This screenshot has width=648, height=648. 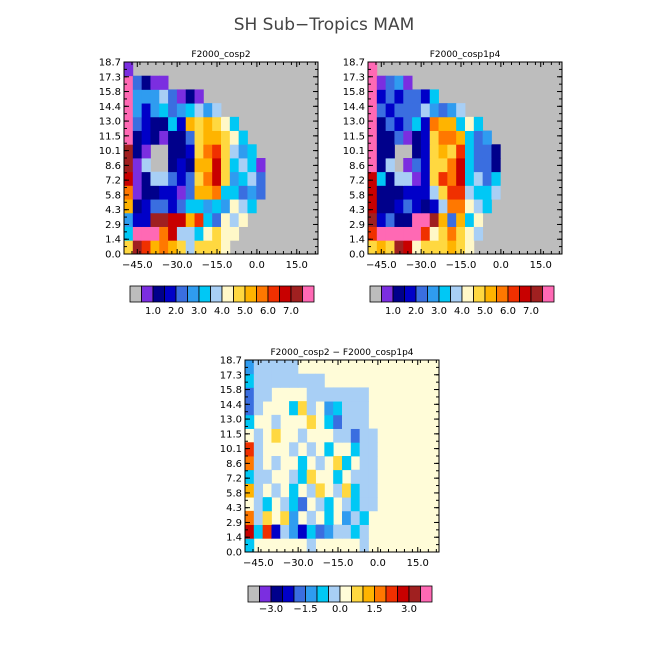 I want to click on y-tick-label: 4.3, so click(x=113, y=210).